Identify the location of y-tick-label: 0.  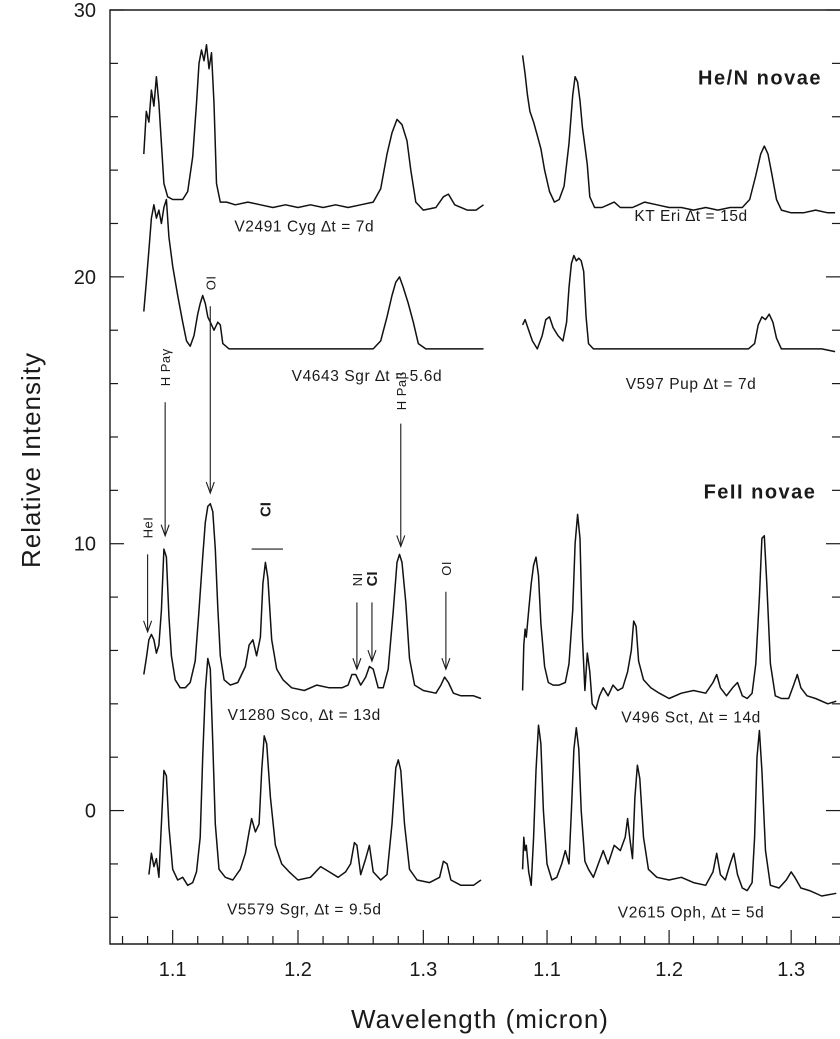
(90, 812).